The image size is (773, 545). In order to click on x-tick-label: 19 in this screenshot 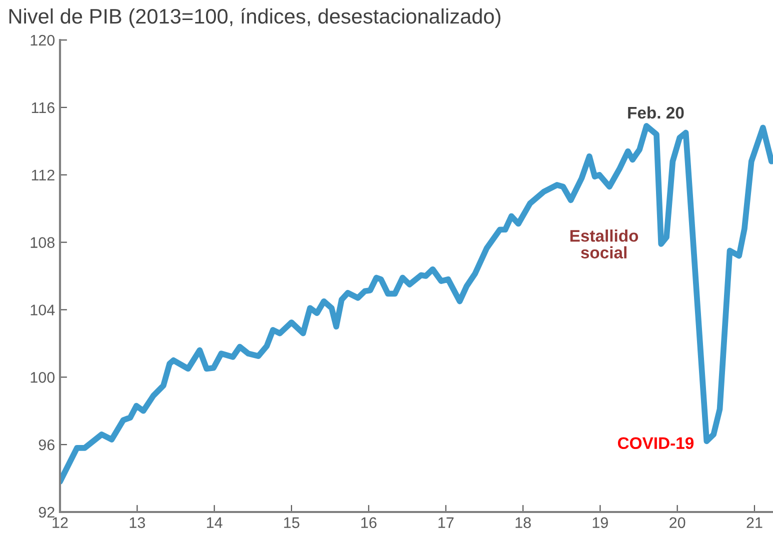, I will do `click(600, 522)`.